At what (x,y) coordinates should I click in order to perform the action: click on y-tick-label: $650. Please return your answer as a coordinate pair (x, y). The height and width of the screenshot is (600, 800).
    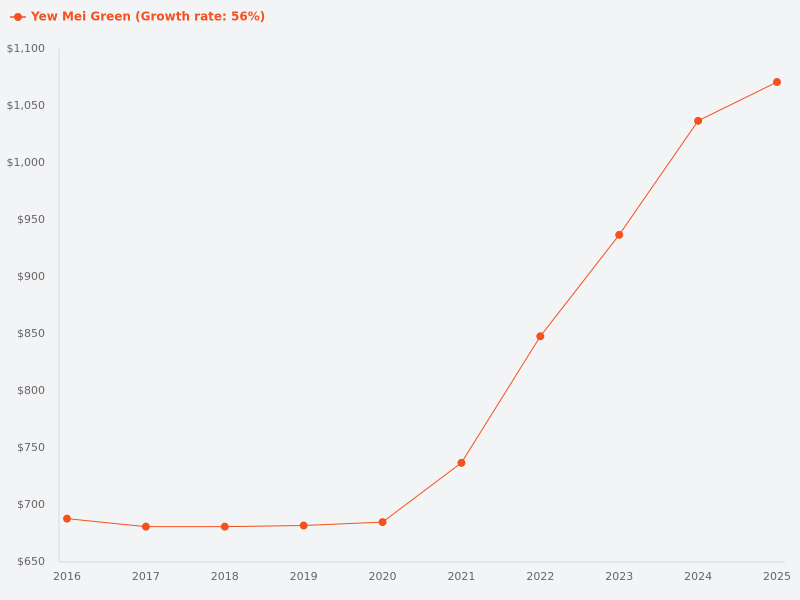
    Looking at the image, I should click on (31, 561).